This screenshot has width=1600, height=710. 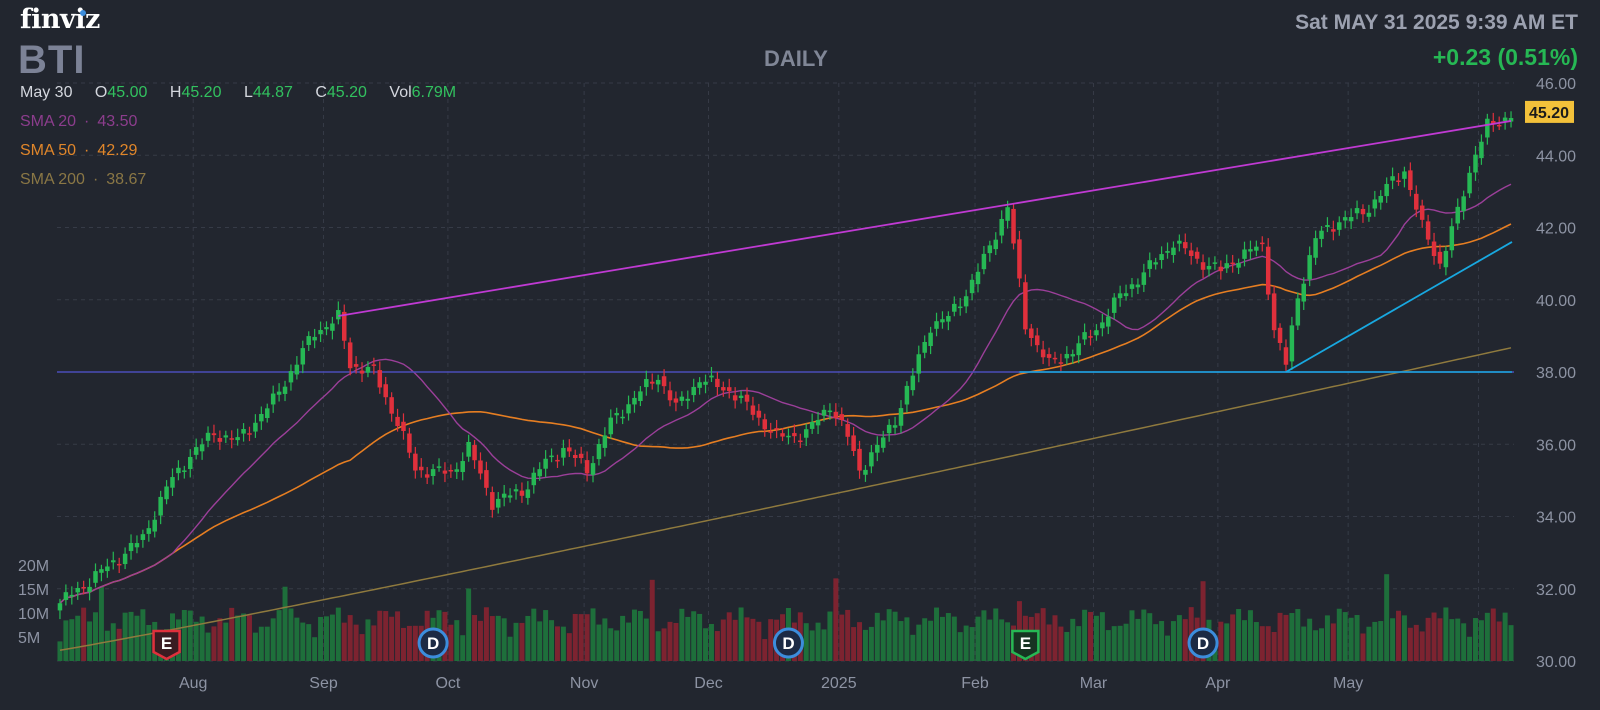 I want to click on sma20-value: 43.50, so click(x=117, y=121).